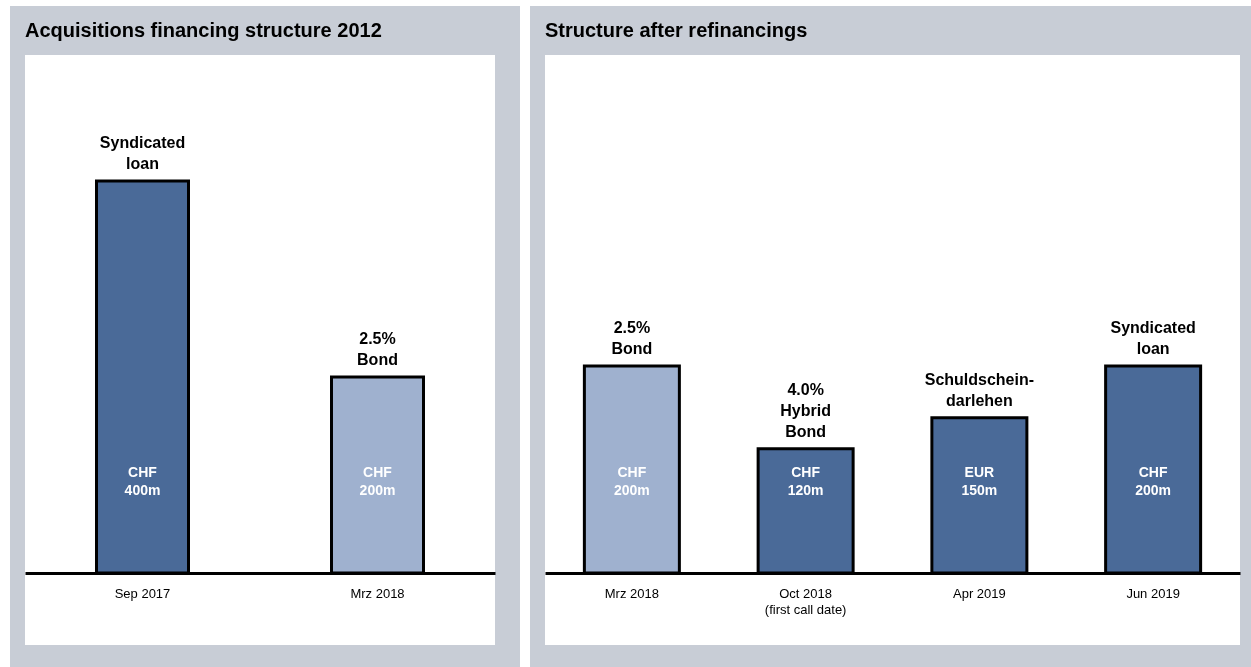 Image resolution: width=1251 pixels, height=667 pixels. What do you see at coordinates (142, 593) in the screenshot?
I see `x-tick-label: Sep 2017` at bounding box center [142, 593].